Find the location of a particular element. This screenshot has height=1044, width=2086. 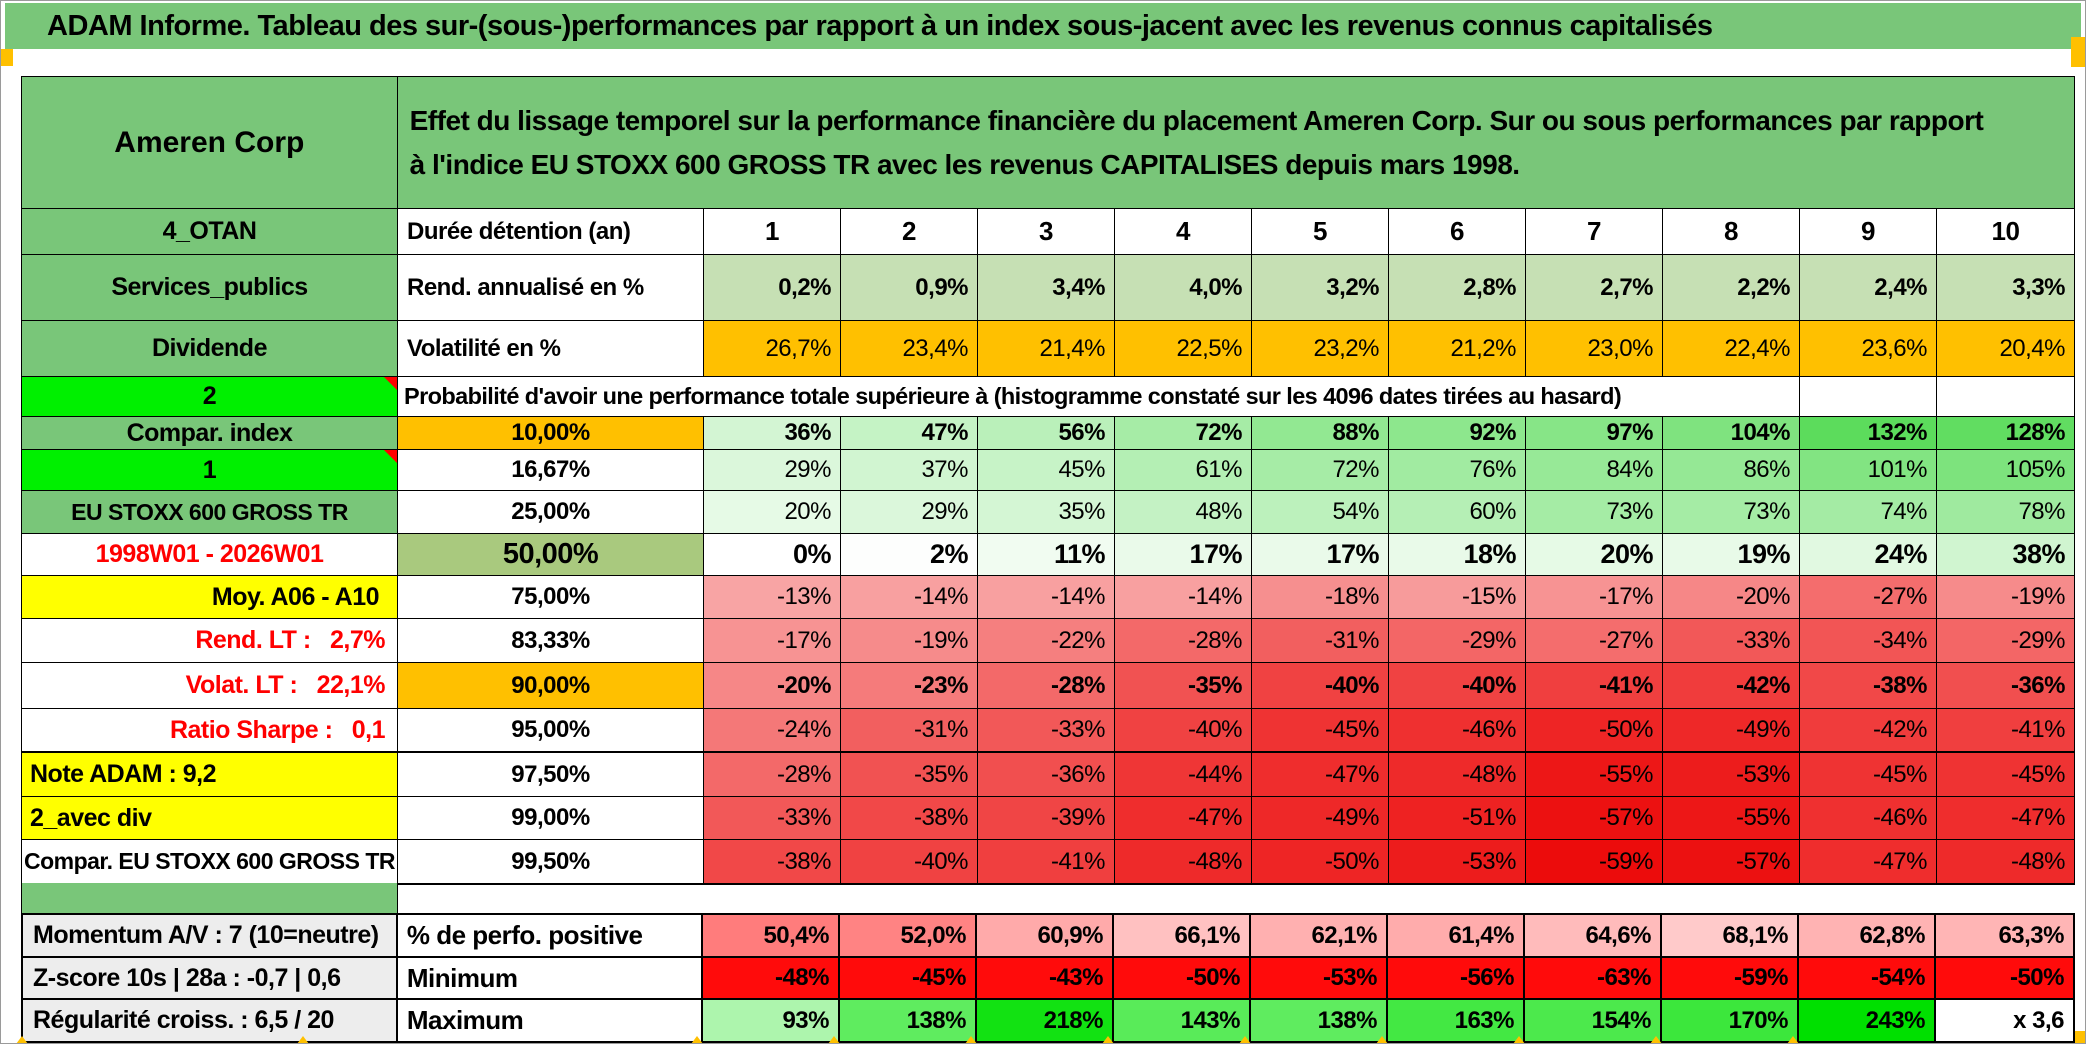

cell-positive: 52,0% is located at coordinates (908, 935).